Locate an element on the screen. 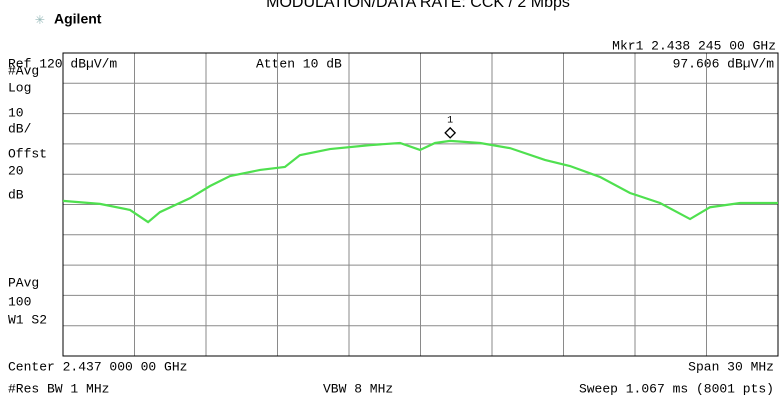  side-label: W1 S2 is located at coordinates (27, 319).